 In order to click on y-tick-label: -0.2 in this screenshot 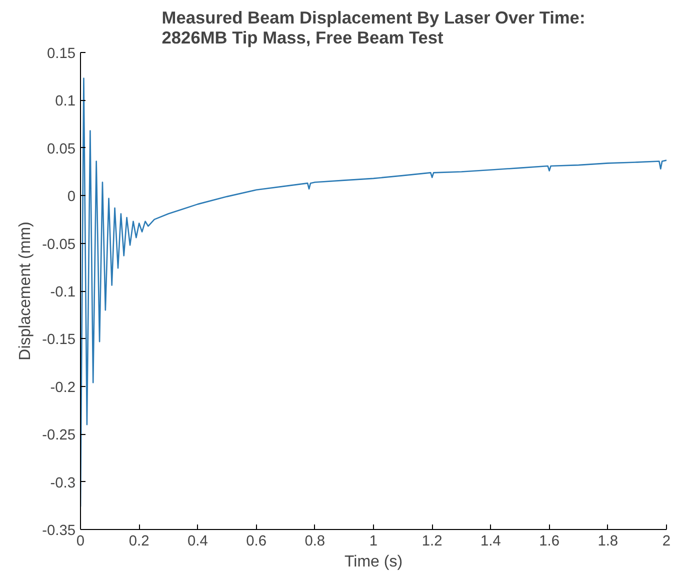, I will do `click(63, 388)`.